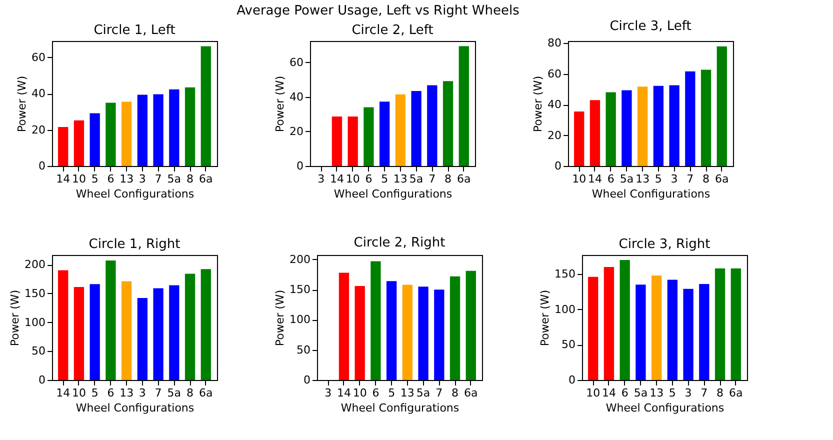 The width and height of the screenshot is (833, 440). What do you see at coordinates (400, 242) in the screenshot?
I see `chart-title: Circle 2, Right` at bounding box center [400, 242].